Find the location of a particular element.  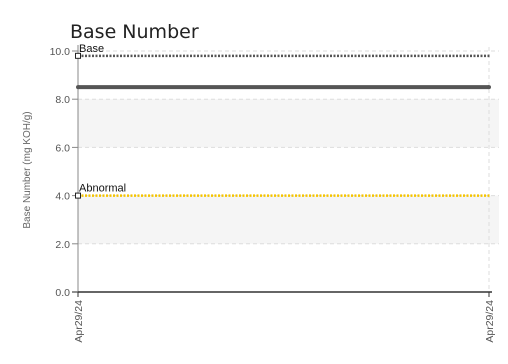

reference-marker-abnormal is located at coordinates (78, 195).